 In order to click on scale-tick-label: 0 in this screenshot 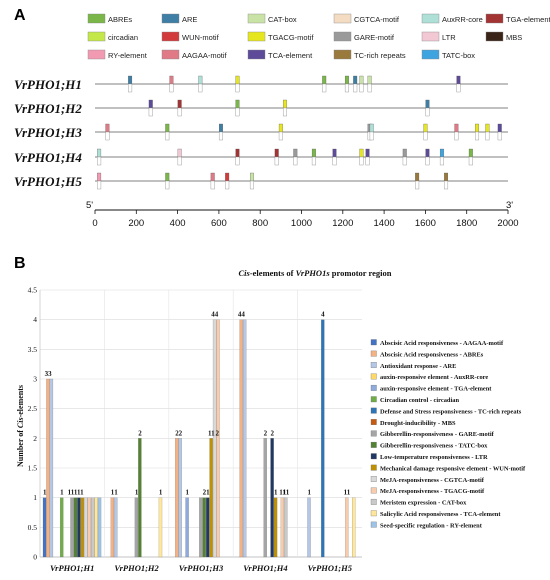, I will do `click(94, 223)`.